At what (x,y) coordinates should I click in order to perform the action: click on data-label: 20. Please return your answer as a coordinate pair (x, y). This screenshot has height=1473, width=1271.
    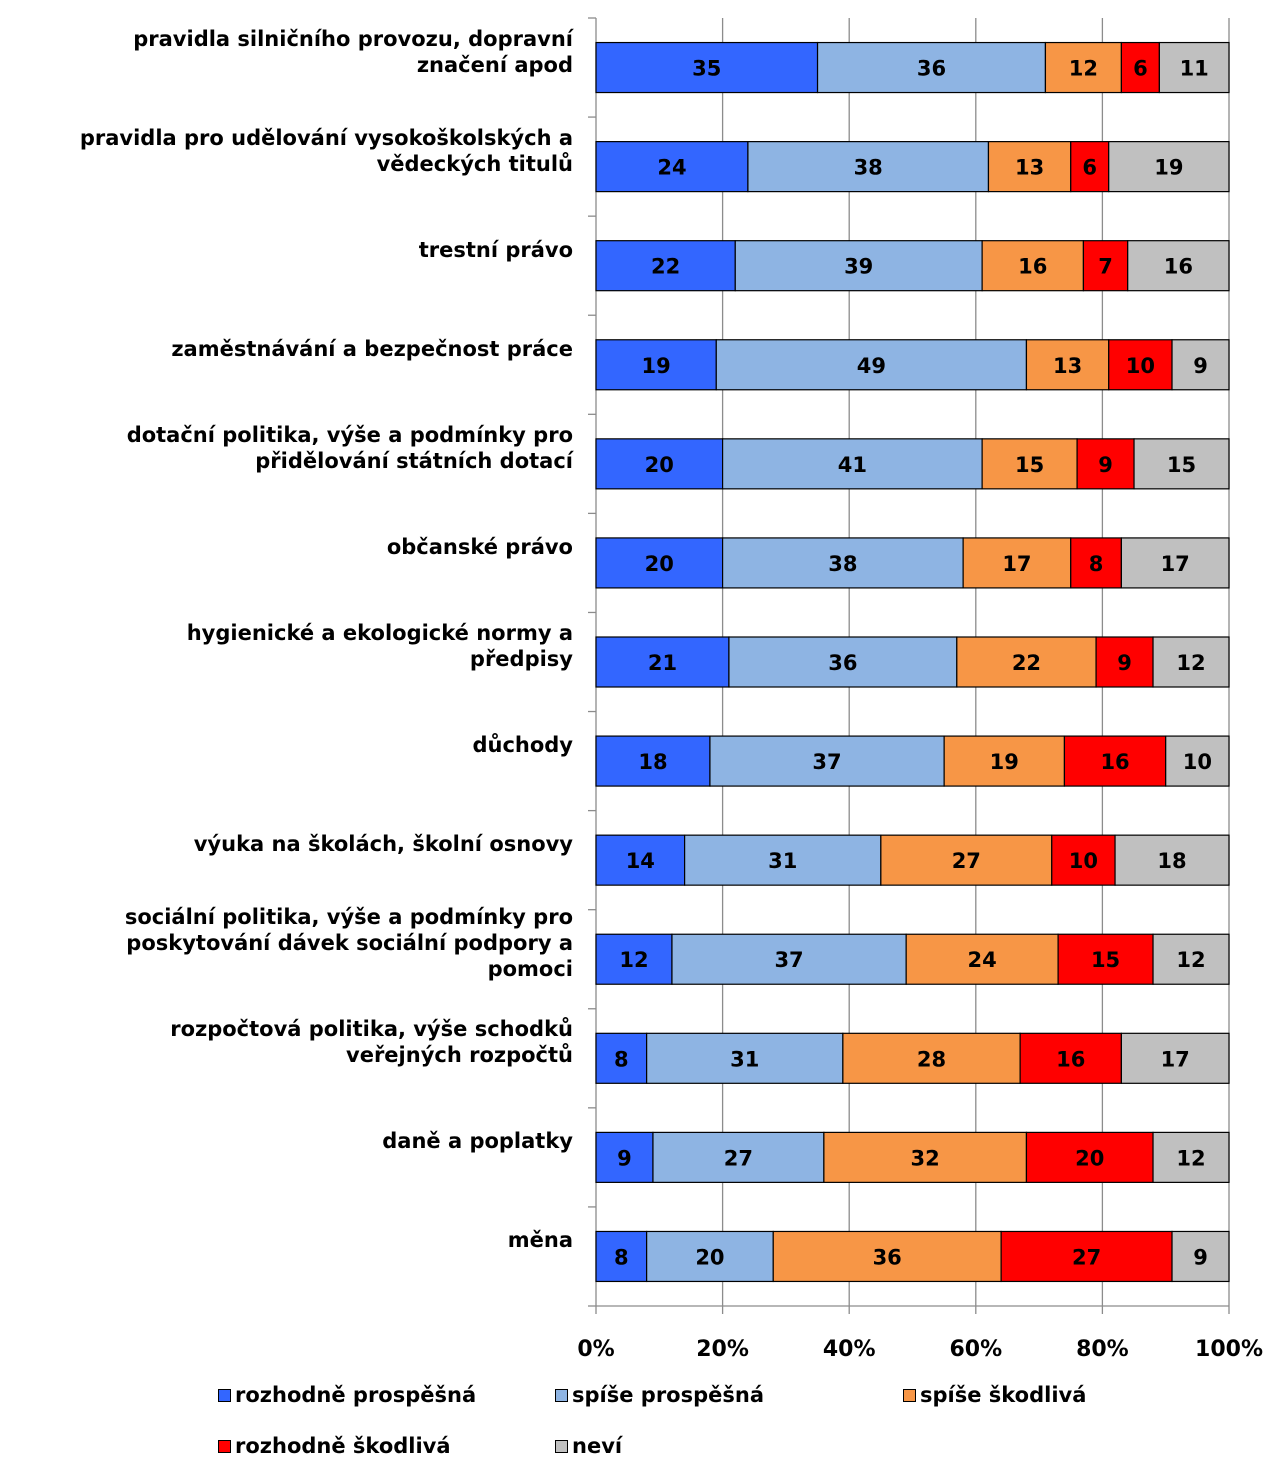
    Looking at the image, I should click on (709, 1257).